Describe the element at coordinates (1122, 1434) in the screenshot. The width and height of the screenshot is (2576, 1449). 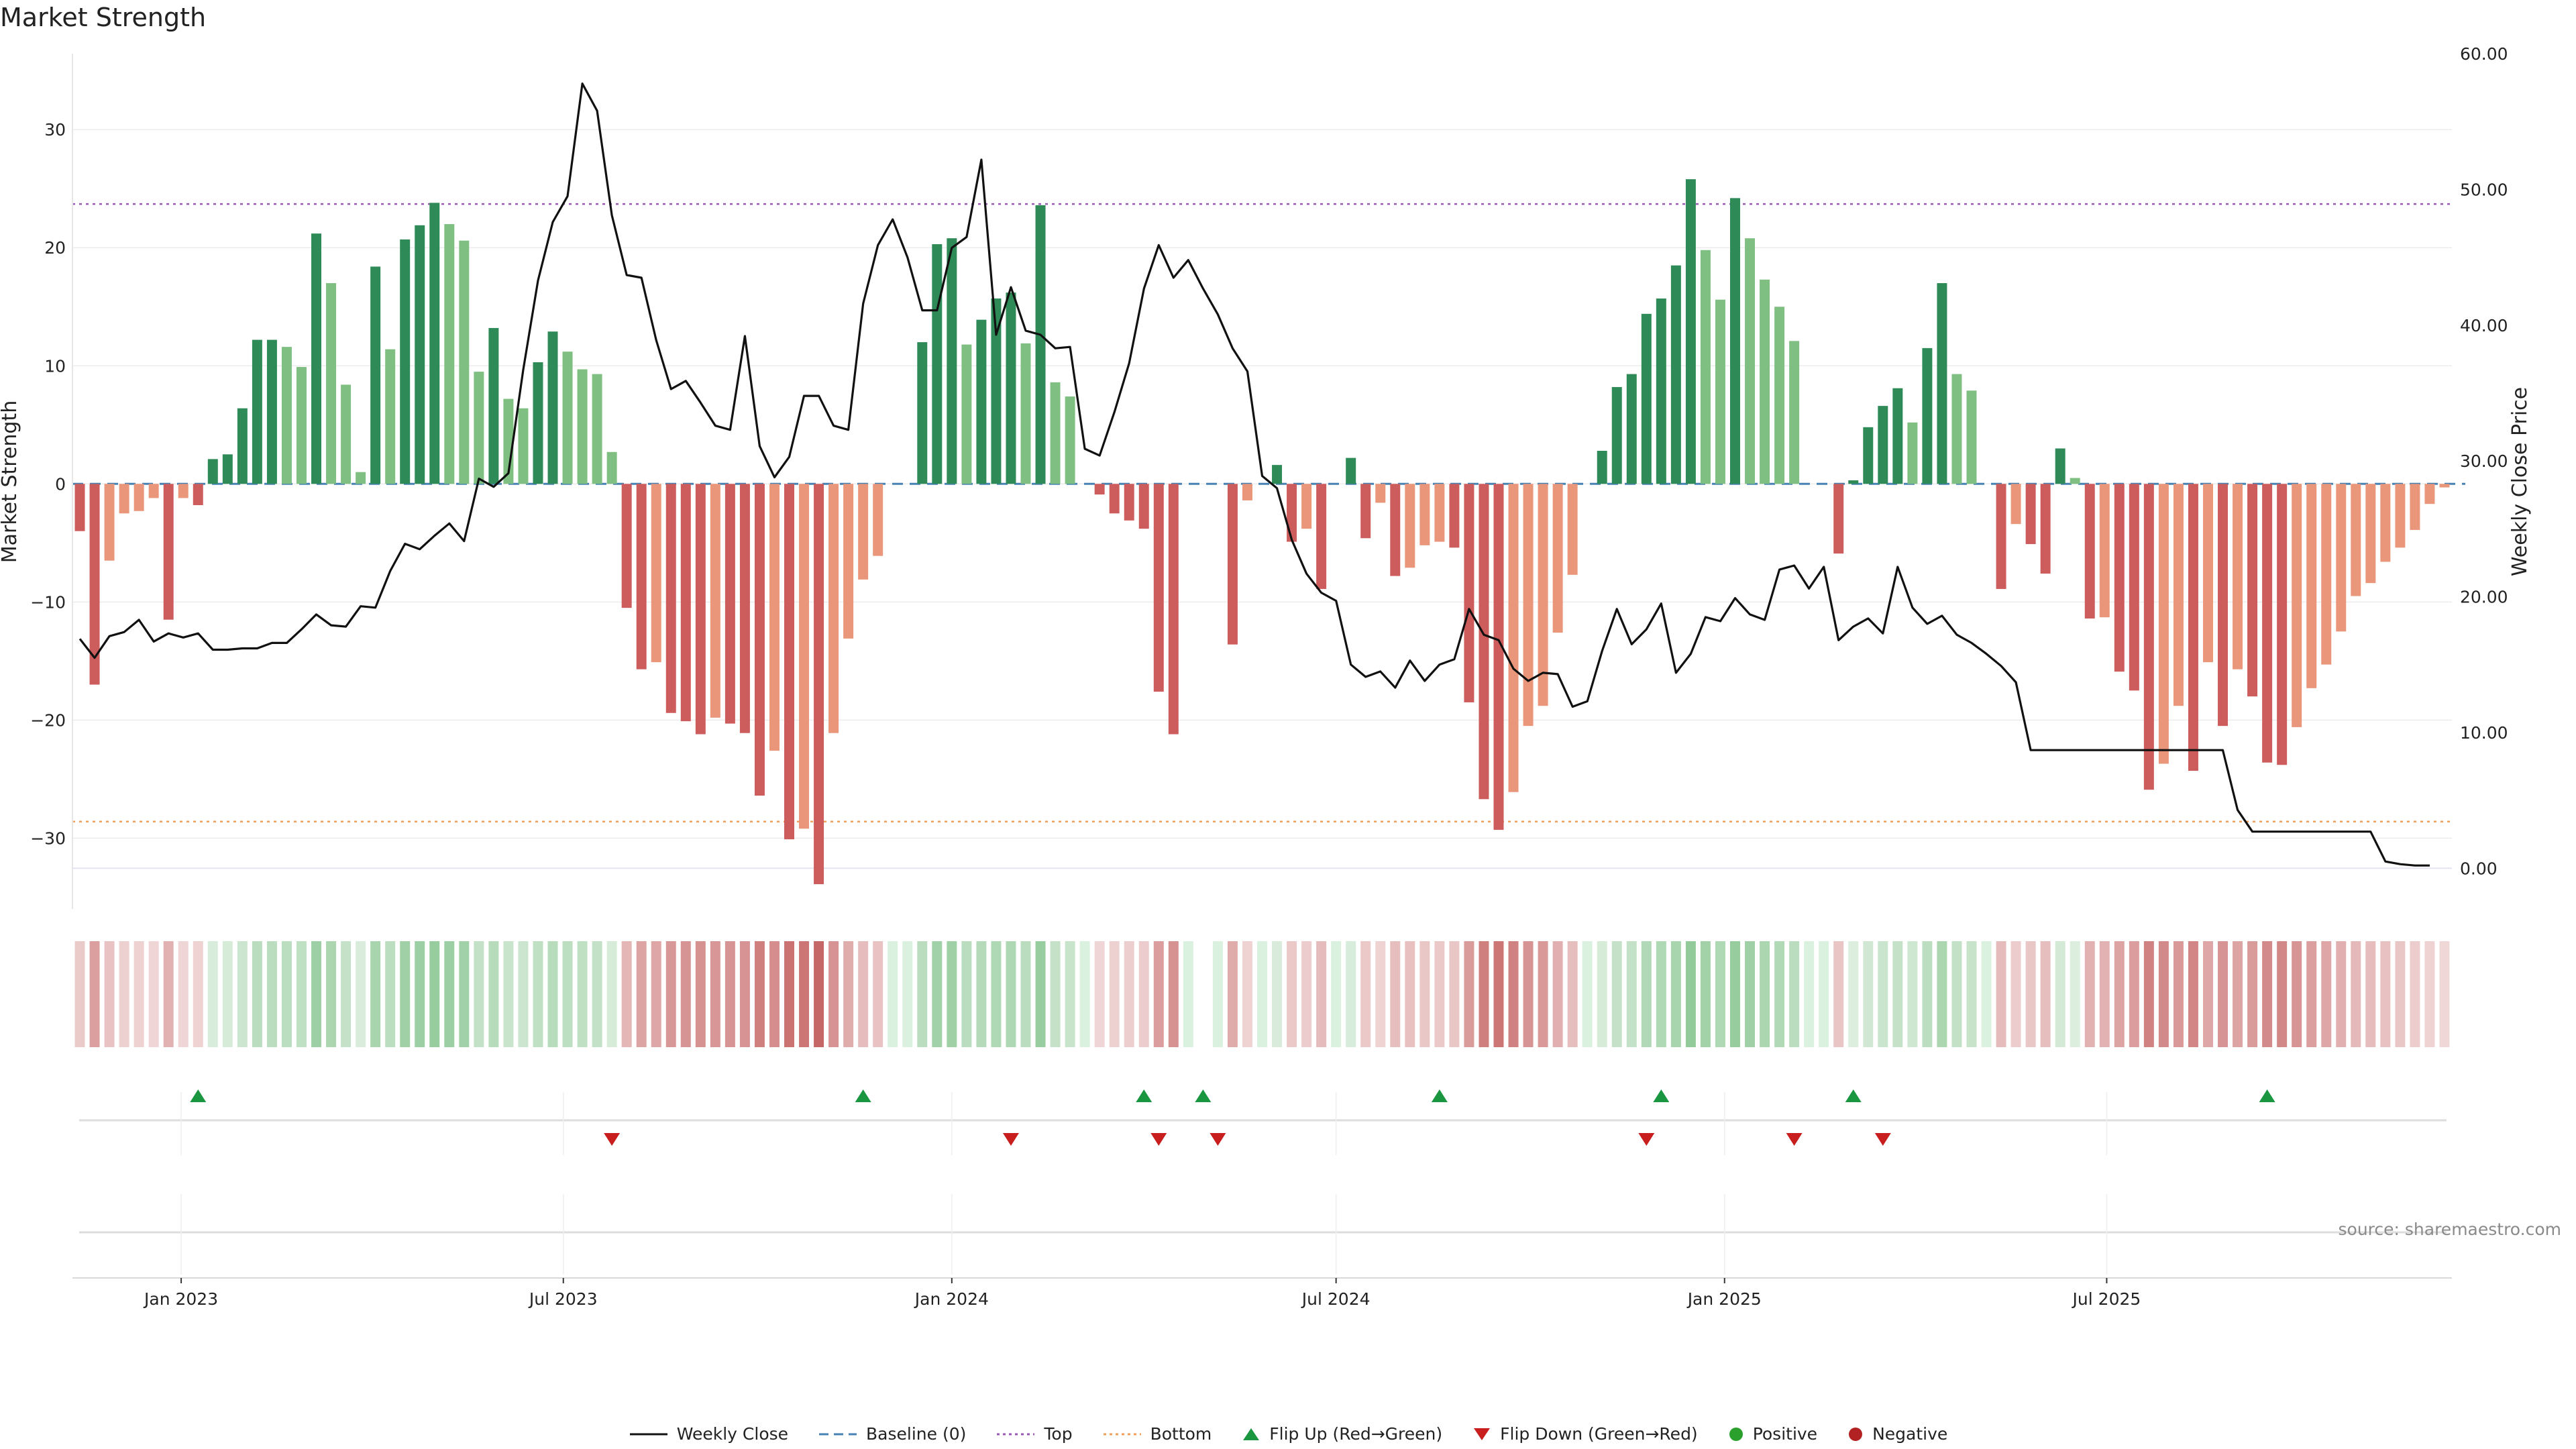
I see `legend-dotted-line-icon` at that location.